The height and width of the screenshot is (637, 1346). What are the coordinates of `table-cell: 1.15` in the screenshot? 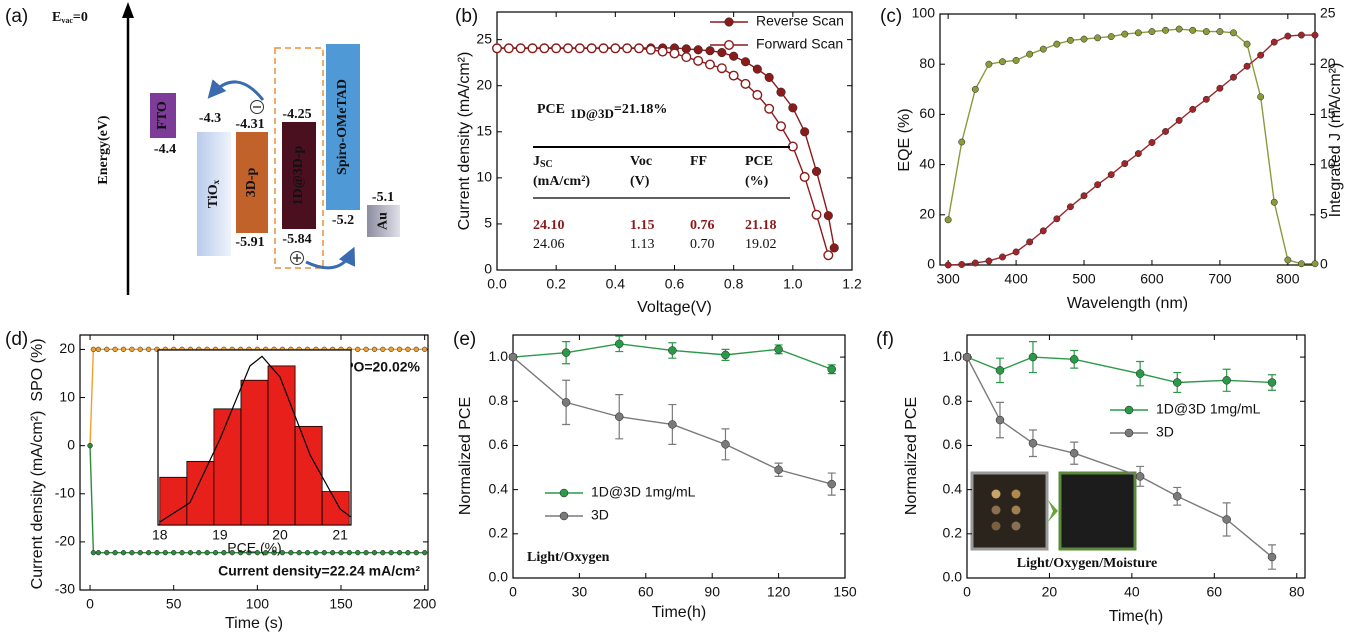 It's located at (642, 225).